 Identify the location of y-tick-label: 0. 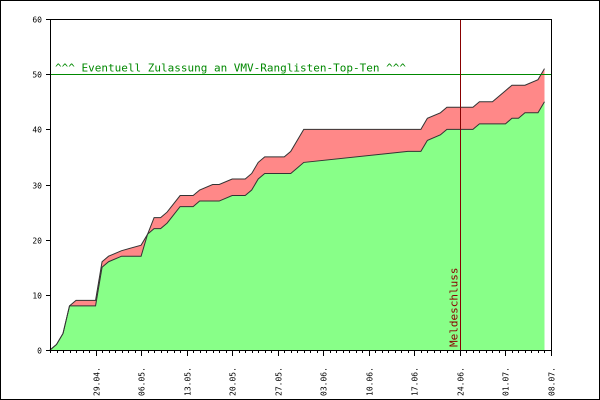
(39, 351).